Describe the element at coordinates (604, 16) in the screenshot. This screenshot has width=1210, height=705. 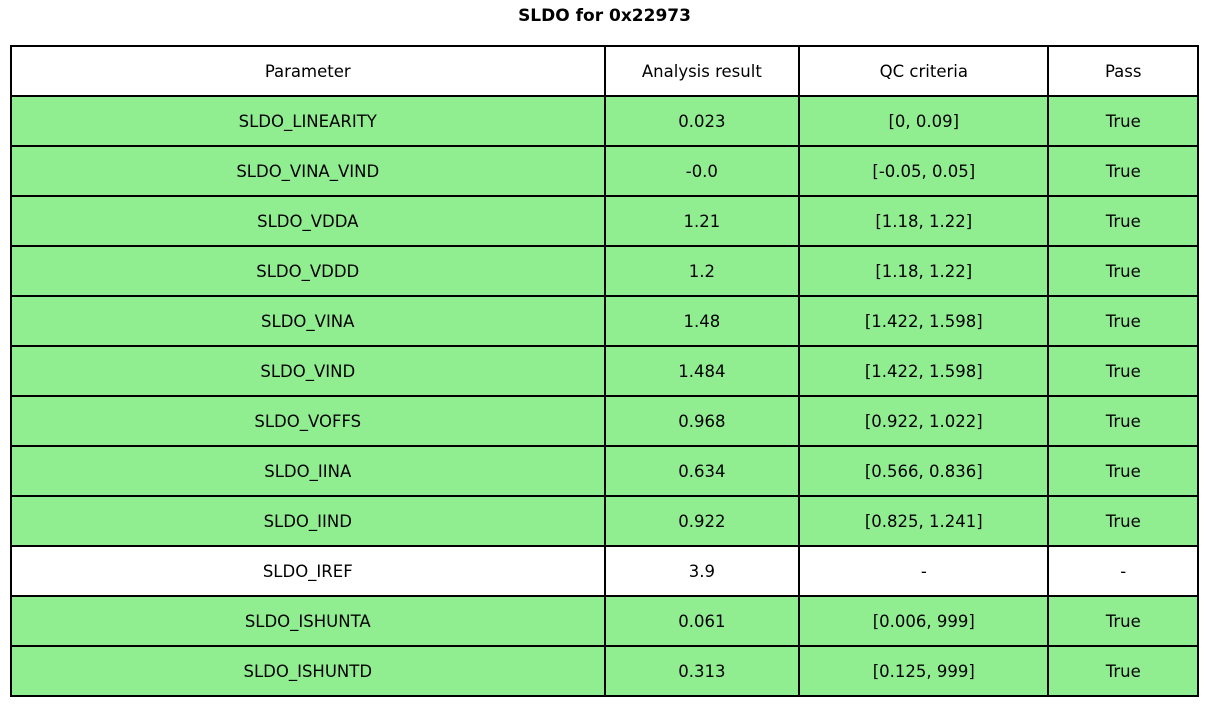
I see `page-title: SLDO for 0x22973` at that location.